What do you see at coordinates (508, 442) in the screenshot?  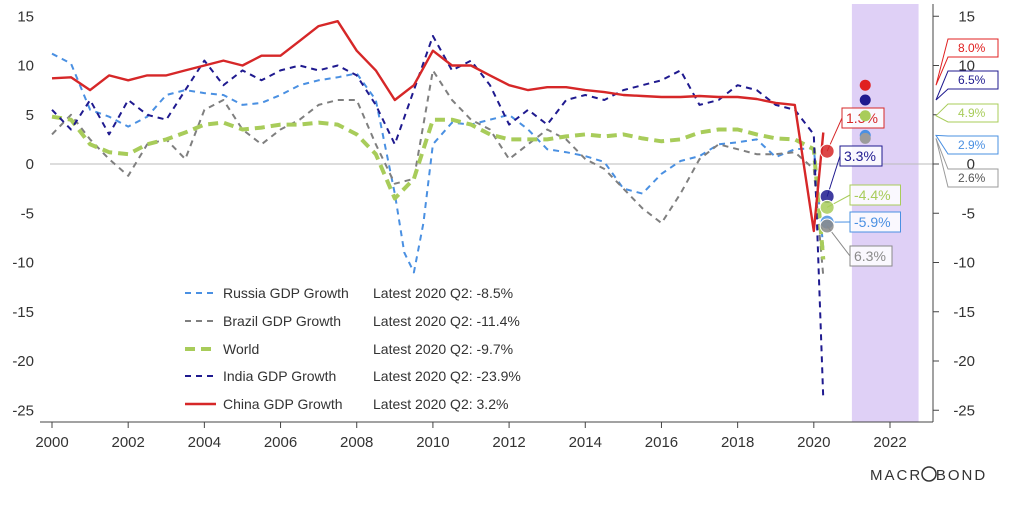 I see `x-tick-label: 2012` at bounding box center [508, 442].